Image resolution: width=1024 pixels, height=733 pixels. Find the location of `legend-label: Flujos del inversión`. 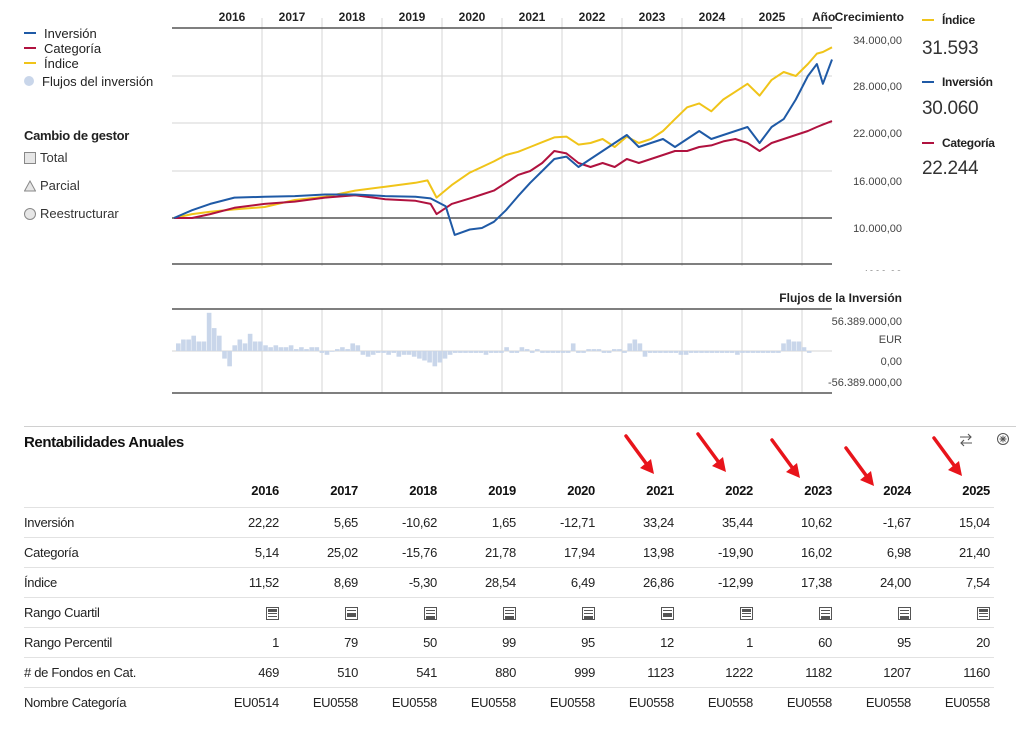

legend-label: Flujos del inversión is located at coordinates (98, 81).